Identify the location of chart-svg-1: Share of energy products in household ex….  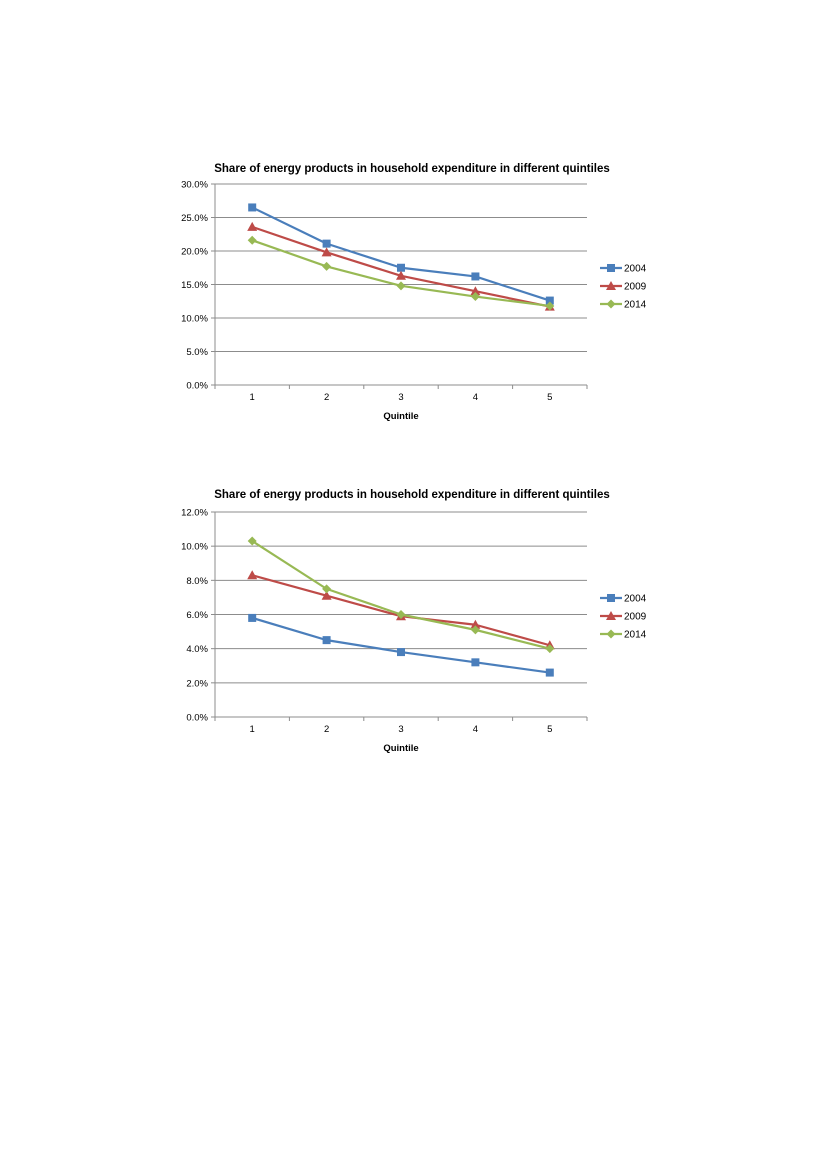
(414, 292).